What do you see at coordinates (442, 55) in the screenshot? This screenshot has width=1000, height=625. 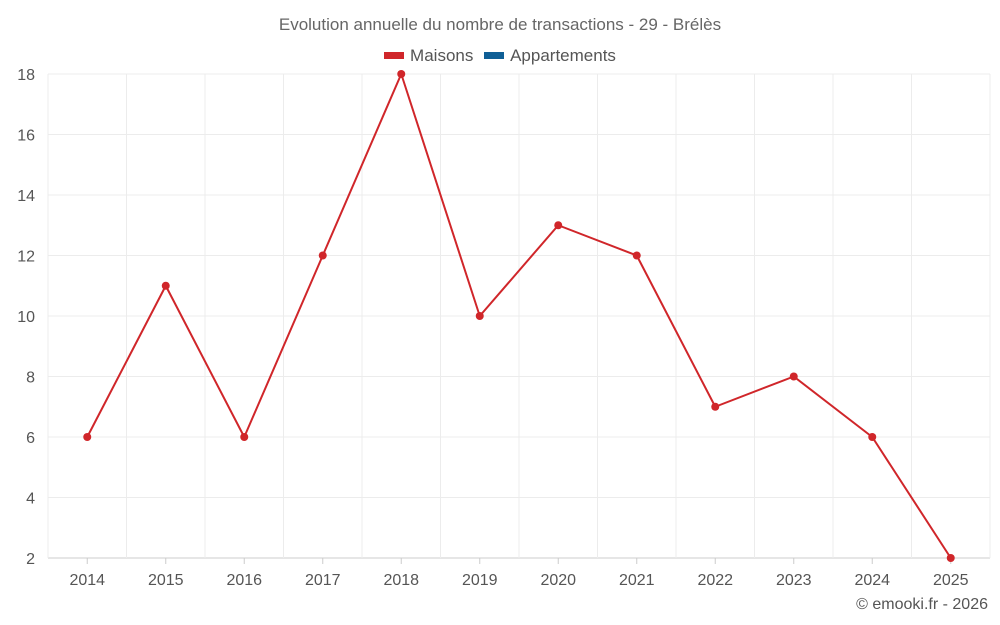 I see `legend-label-maisons: Maisons` at bounding box center [442, 55].